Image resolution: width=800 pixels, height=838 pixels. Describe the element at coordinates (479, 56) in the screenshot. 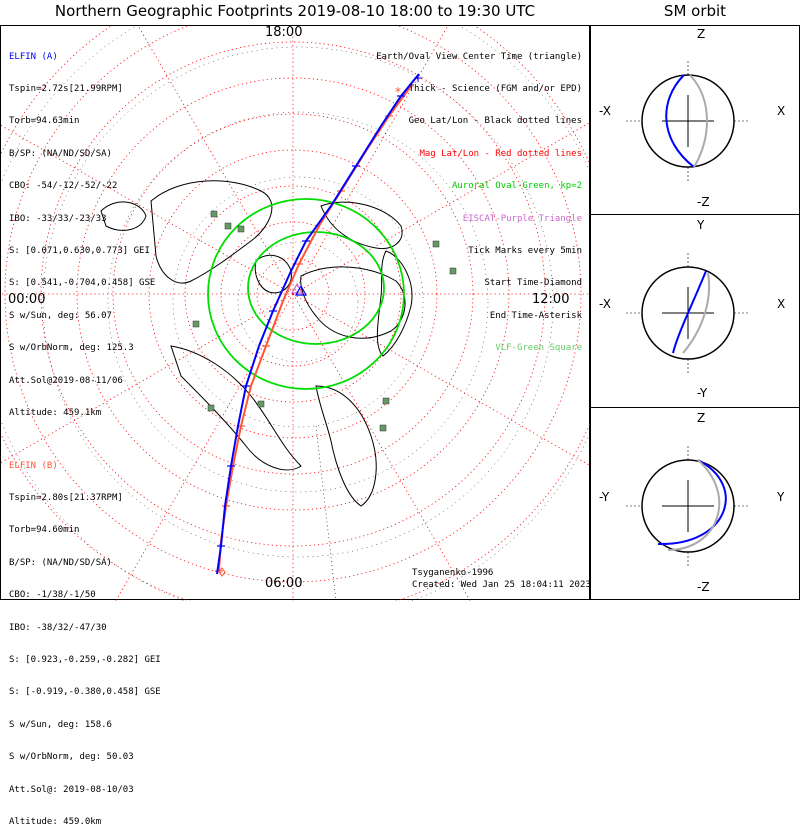

I see `legend-item: Earth/Oval View Center Time (triangle)` at that location.